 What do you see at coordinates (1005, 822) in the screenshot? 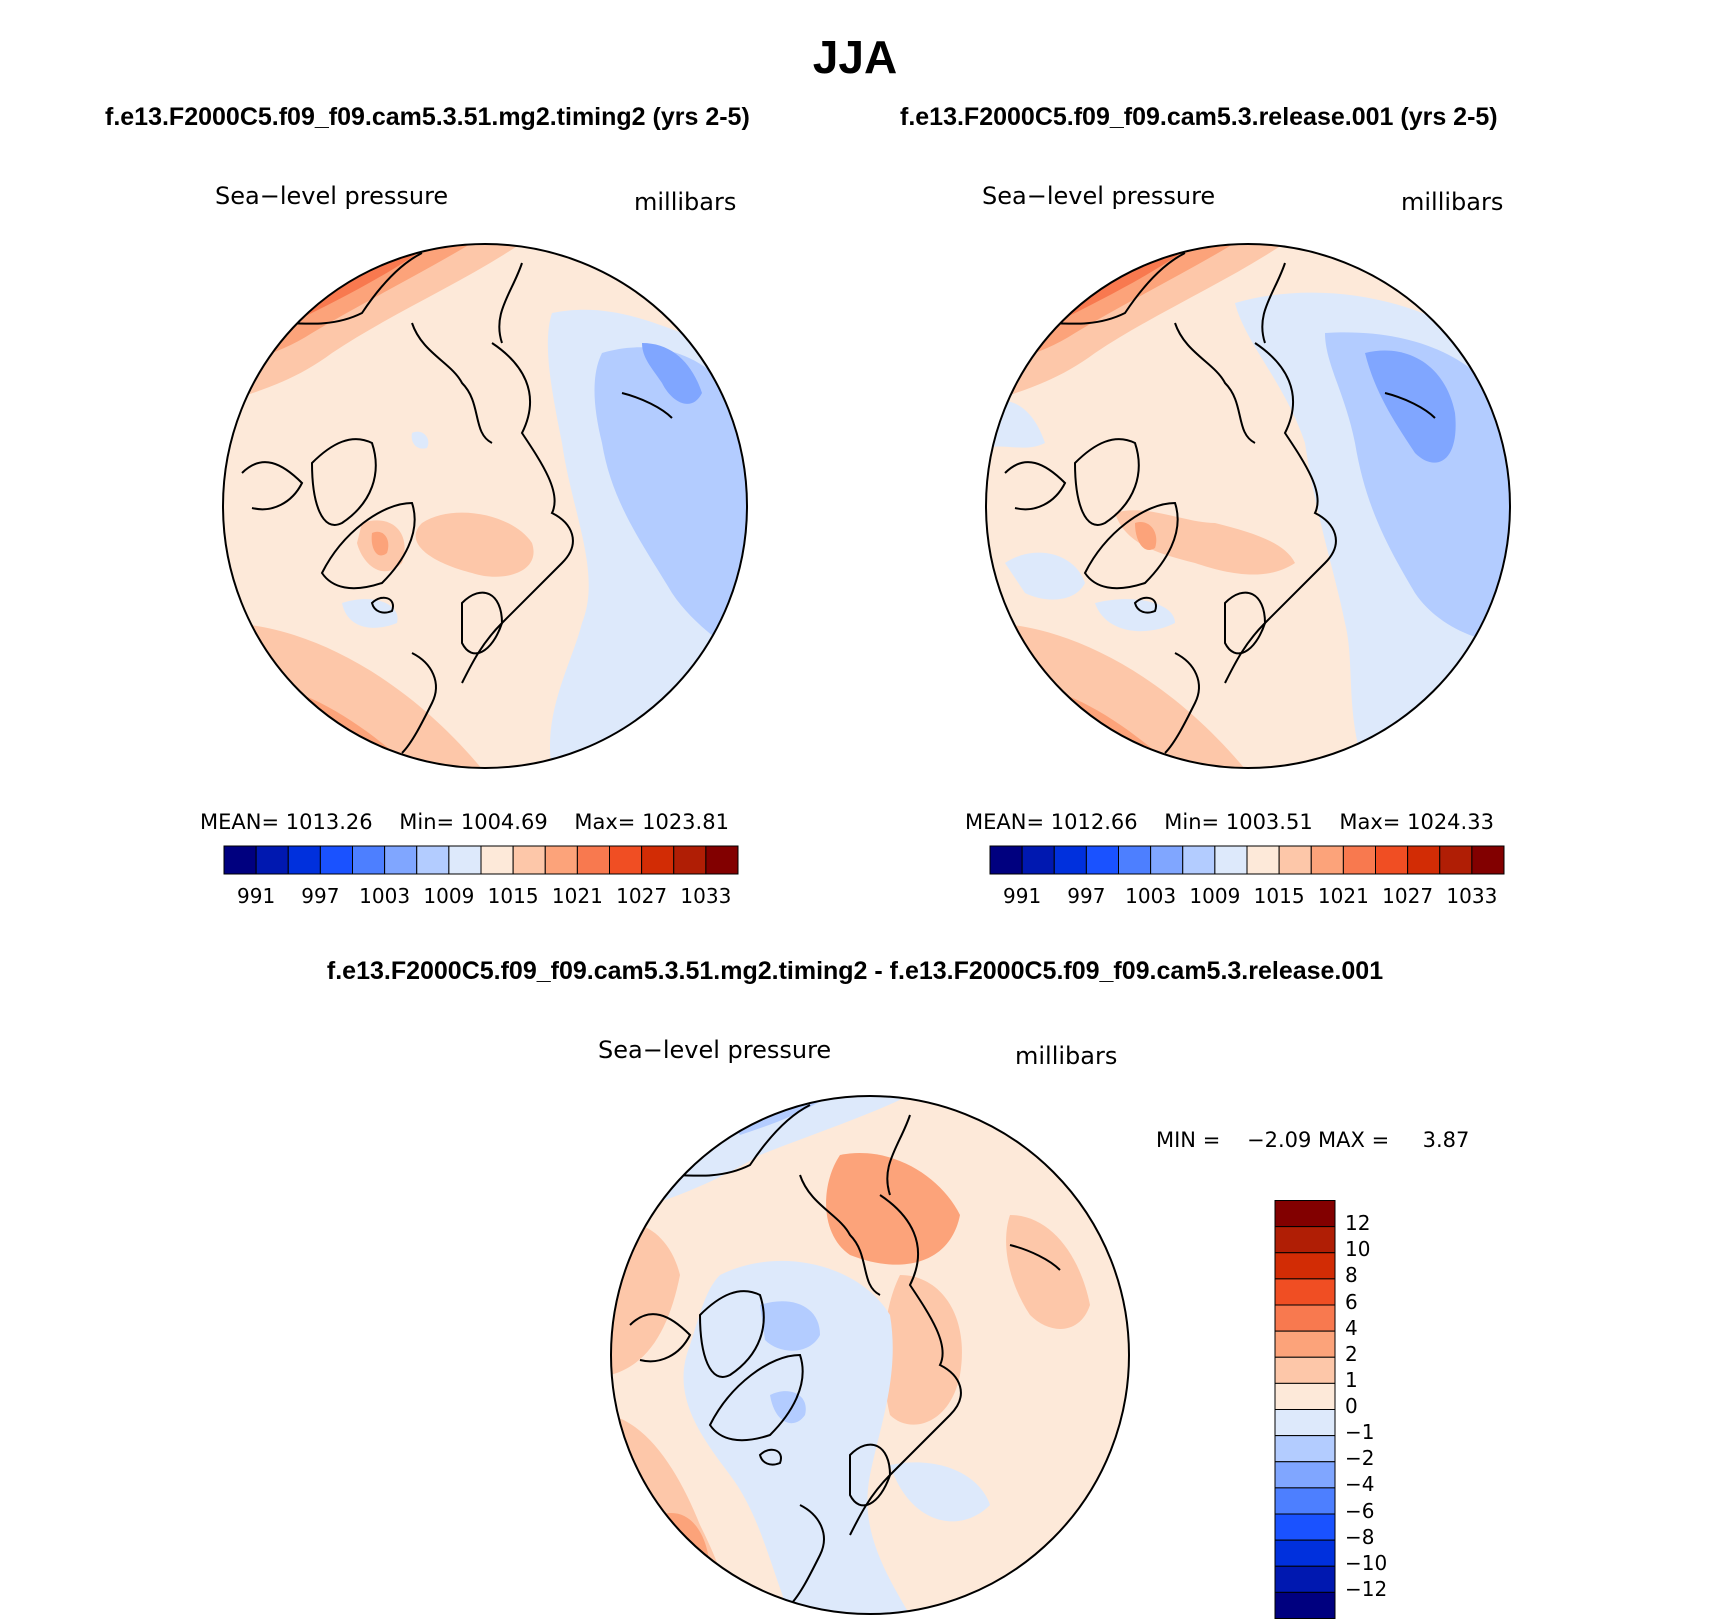
I see `panel2-mean-label: MEAN=` at bounding box center [1005, 822].